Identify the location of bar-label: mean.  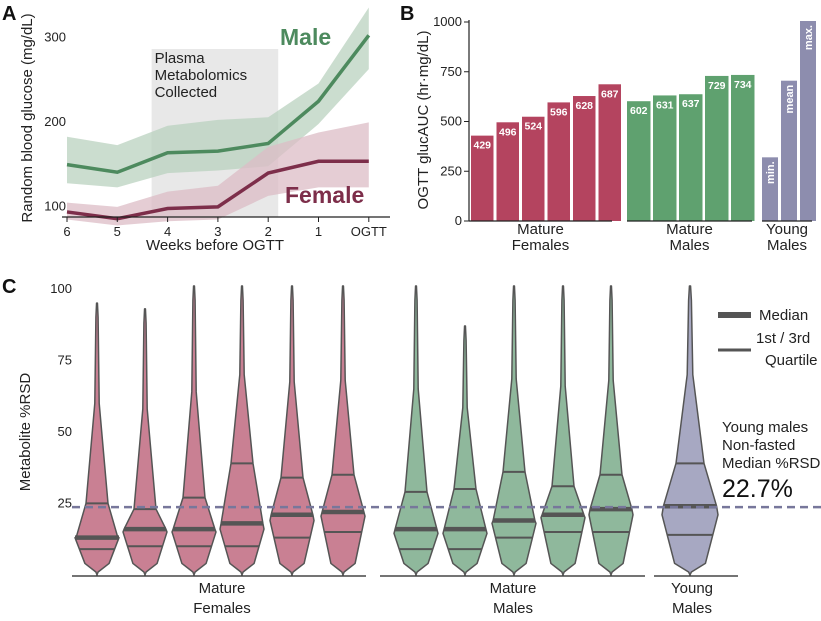
(790, 98).